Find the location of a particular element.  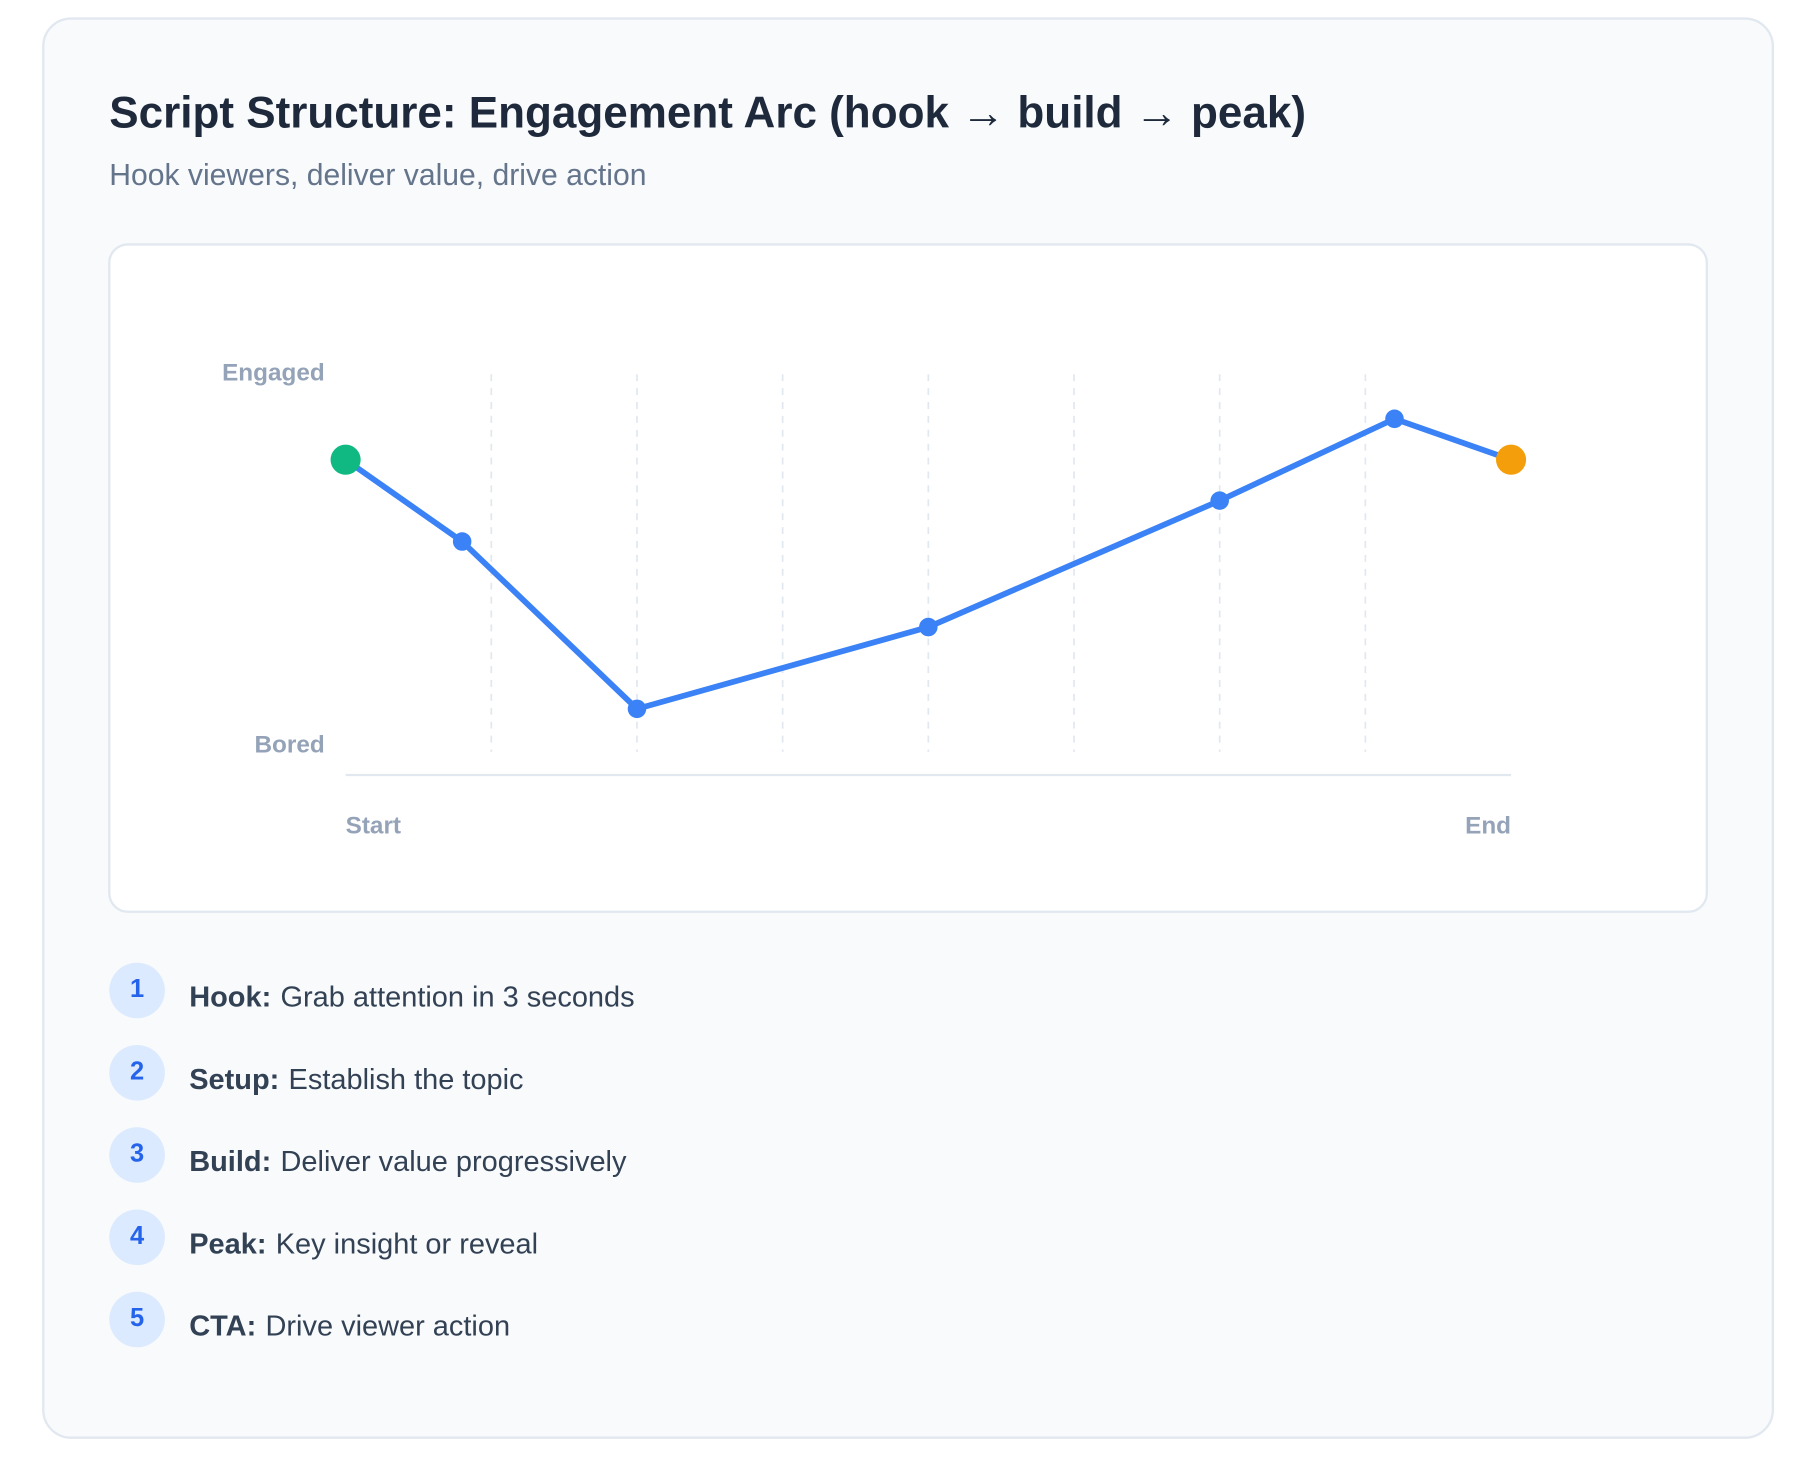

step-description: Grab attention in 3 seconds is located at coordinates (458, 997).